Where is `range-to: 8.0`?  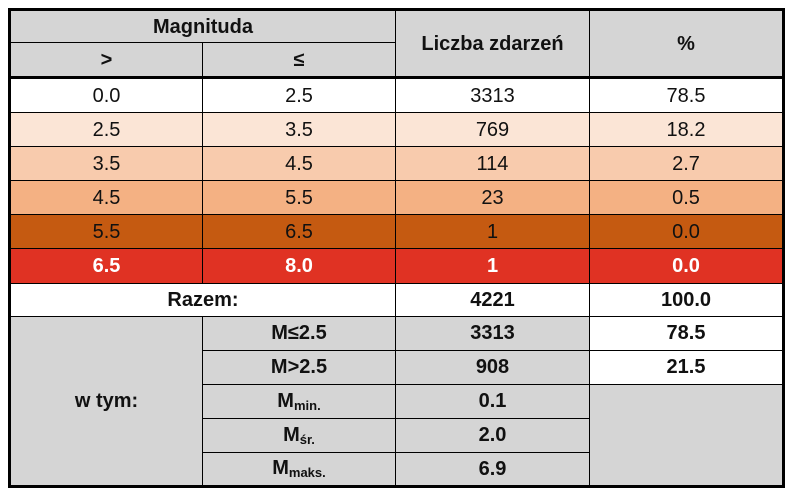 range-to: 8.0 is located at coordinates (299, 266).